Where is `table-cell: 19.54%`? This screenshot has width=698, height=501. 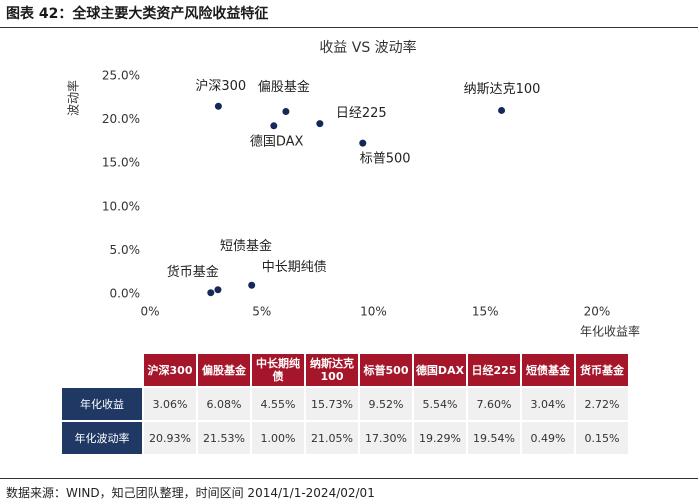
table-cell: 19.54% is located at coordinates (494, 438).